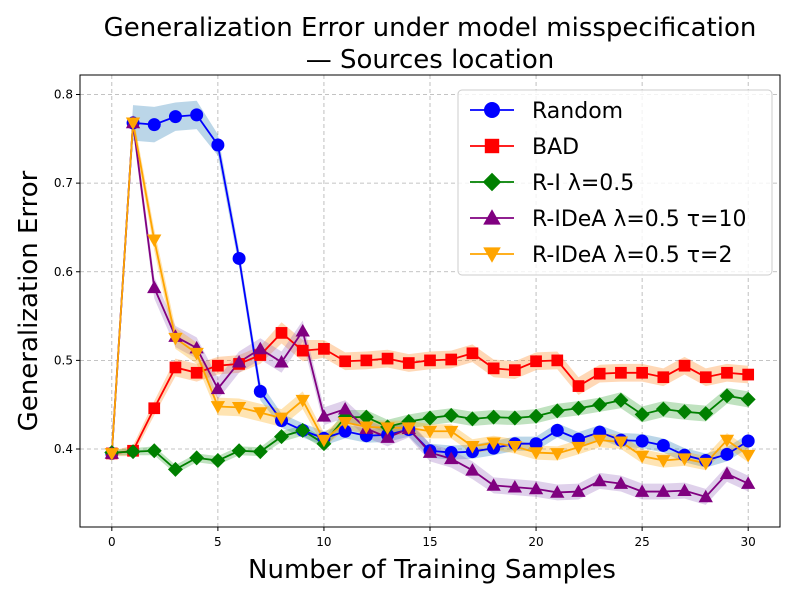 The width and height of the screenshot is (800, 600). What do you see at coordinates (430, 60) in the screenshot?
I see `chart-title-line2: — Sources location` at bounding box center [430, 60].